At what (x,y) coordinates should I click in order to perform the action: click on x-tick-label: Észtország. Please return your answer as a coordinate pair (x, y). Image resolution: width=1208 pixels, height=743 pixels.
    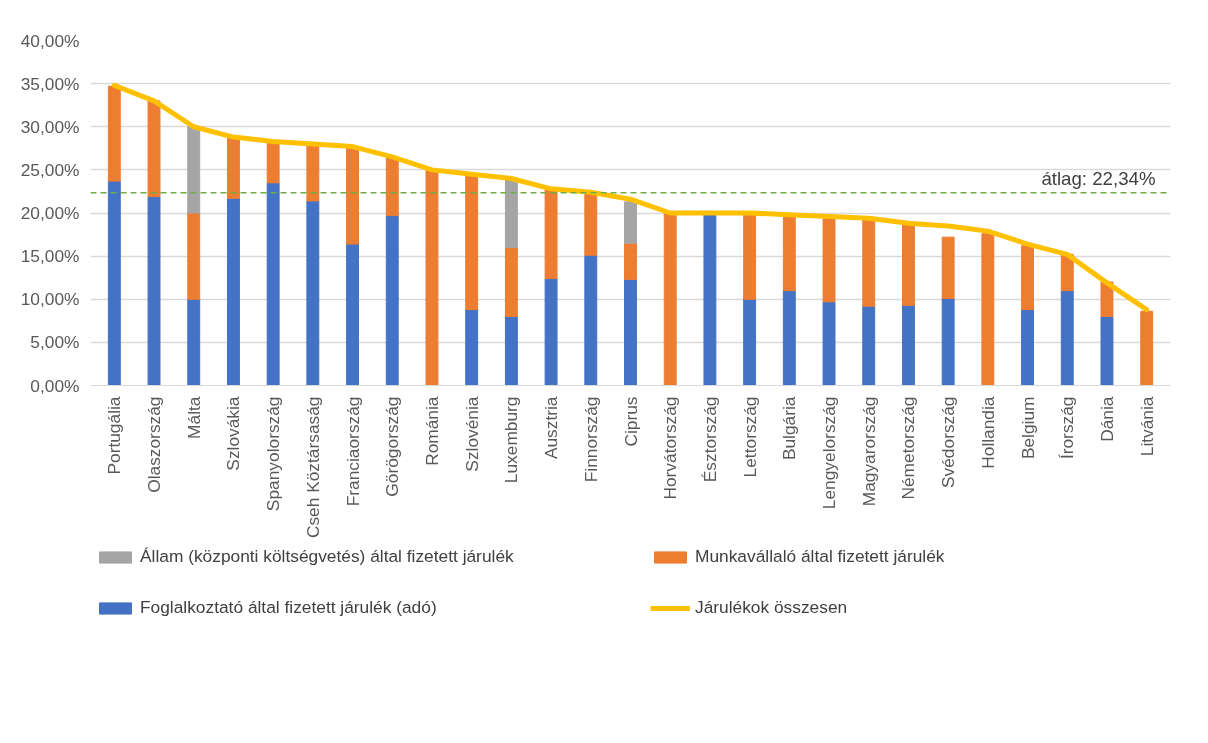
    Looking at the image, I should click on (709, 439).